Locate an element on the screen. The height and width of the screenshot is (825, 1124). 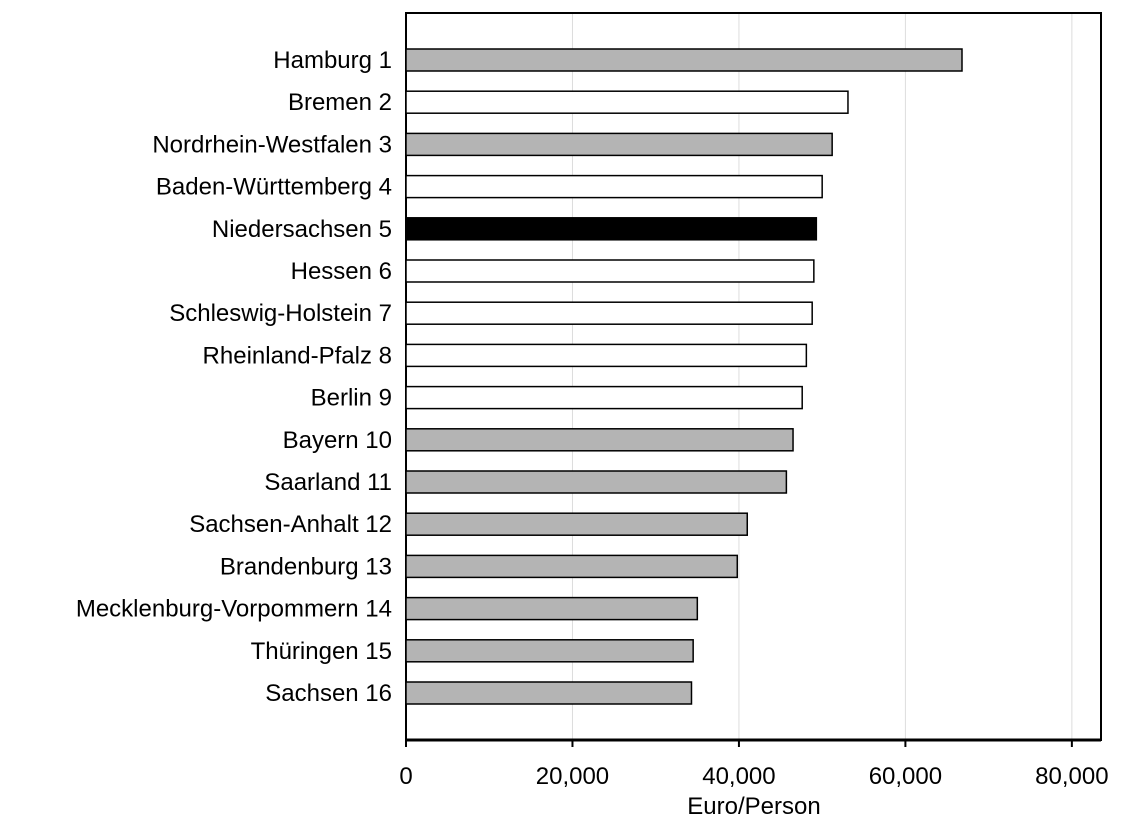
category-label: Sachsen-Anhalt 12 is located at coordinates (290, 524).